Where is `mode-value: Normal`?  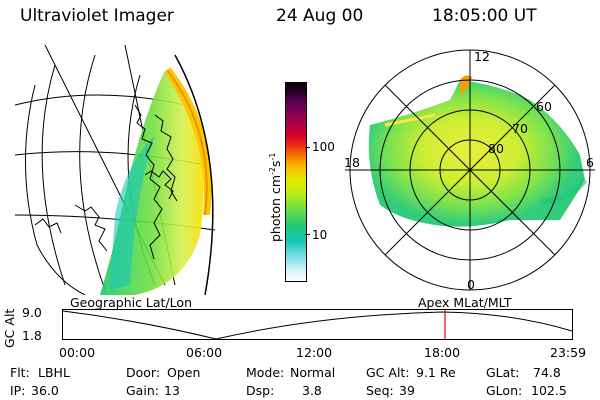 mode-value: Normal is located at coordinates (313, 372).